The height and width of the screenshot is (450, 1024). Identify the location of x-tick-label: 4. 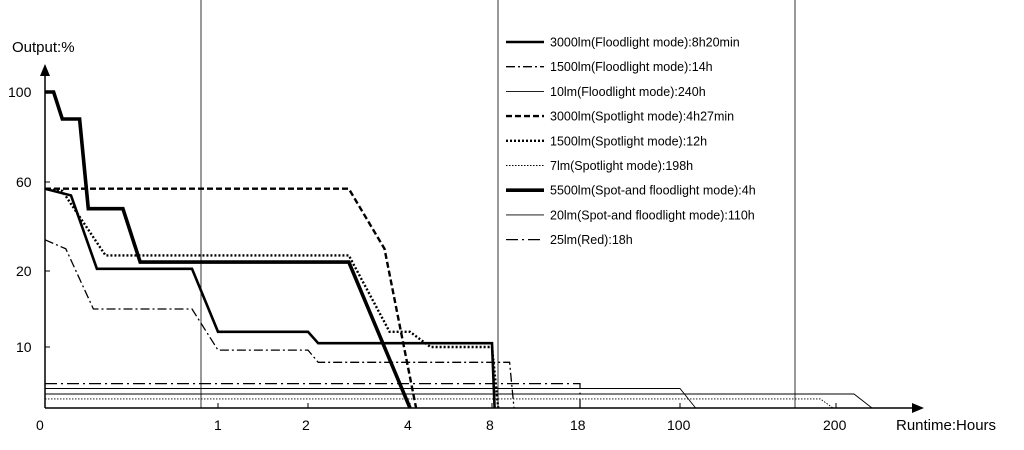
(408, 425).